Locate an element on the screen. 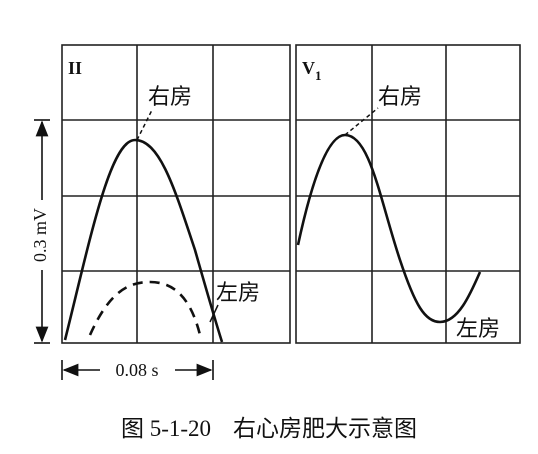  lead-label: V1 is located at coordinates (312, 70).